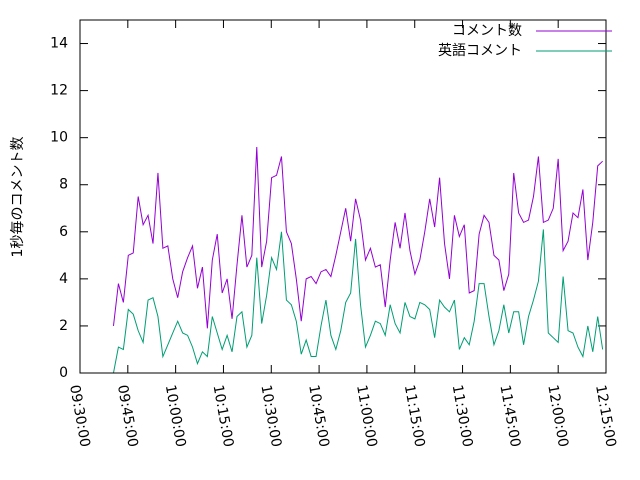  Describe the element at coordinates (175, 416) in the screenshot. I see `x-tick-label: 10:00:00` at that location.